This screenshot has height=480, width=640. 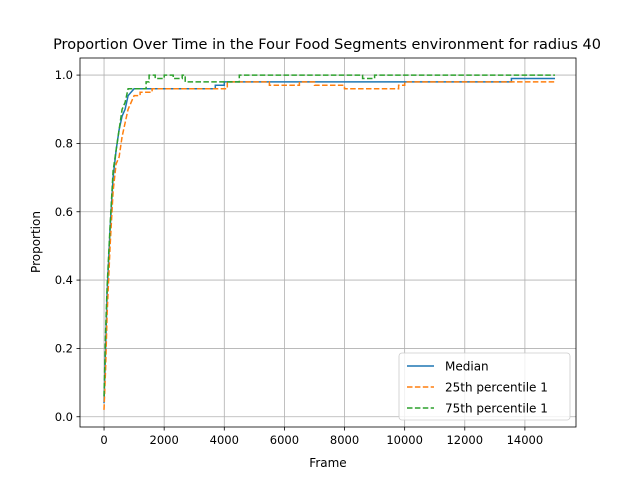 What do you see at coordinates (164, 440) in the screenshot?
I see `x-tick-label: 2000` at bounding box center [164, 440].